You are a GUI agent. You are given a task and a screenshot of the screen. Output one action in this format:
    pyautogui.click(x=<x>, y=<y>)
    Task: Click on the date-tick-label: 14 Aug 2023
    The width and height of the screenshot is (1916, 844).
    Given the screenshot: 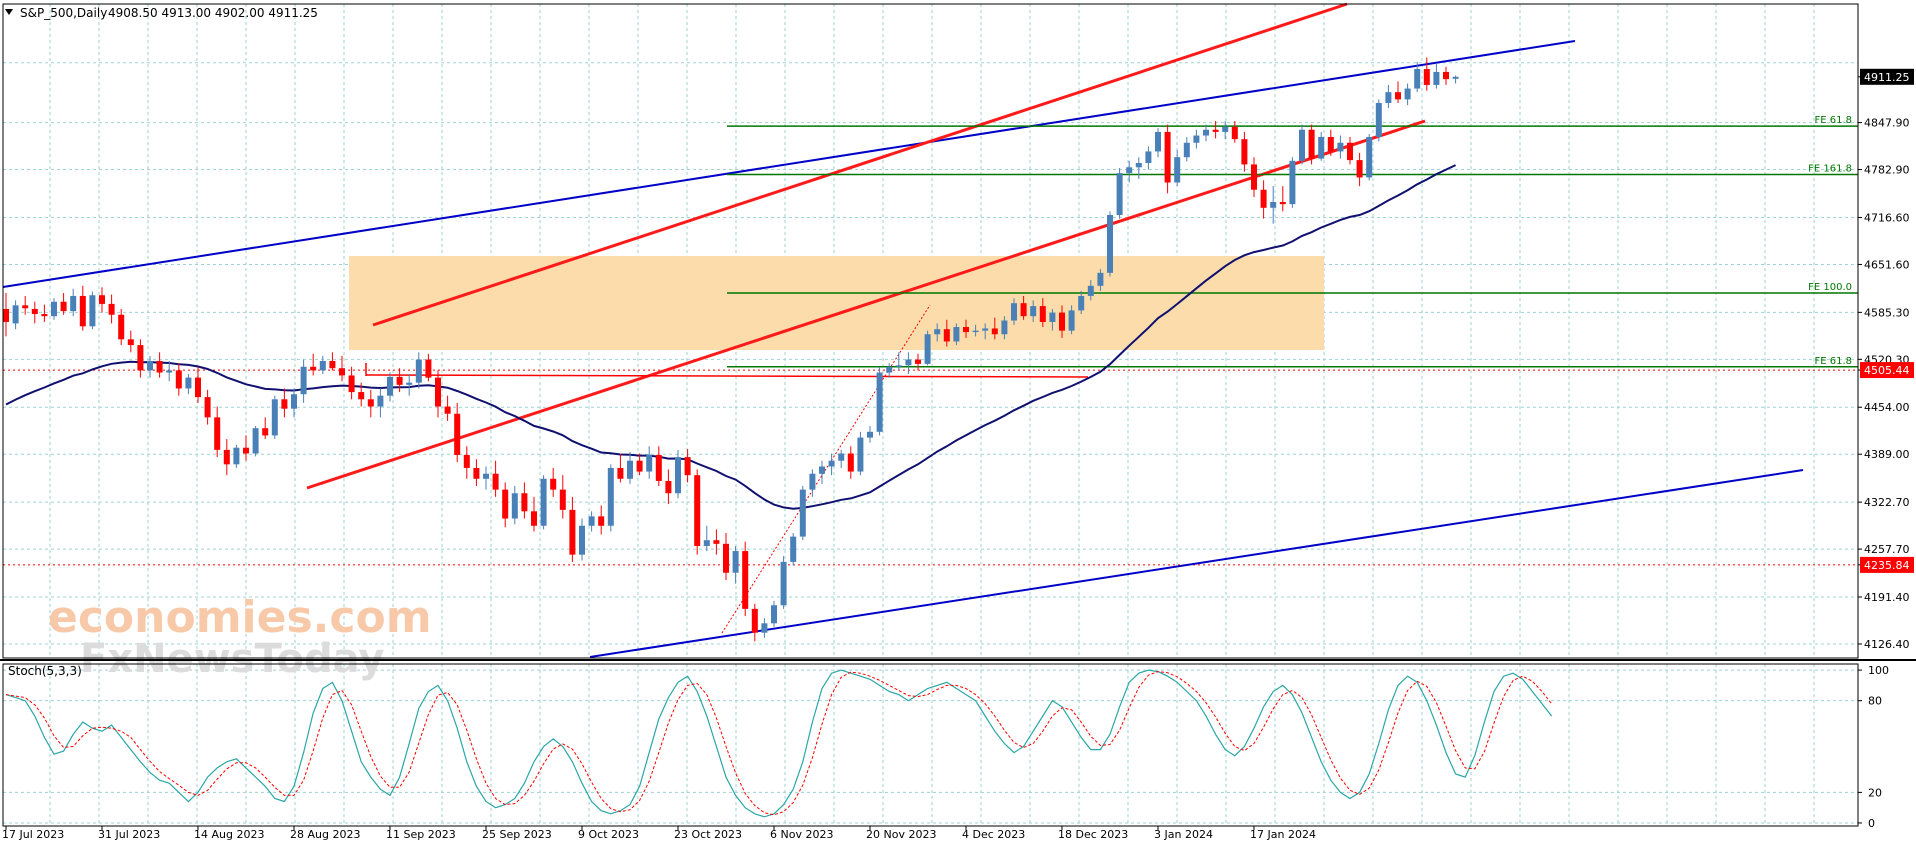 What is the action you would take?
    pyautogui.click(x=229, y=834)
    